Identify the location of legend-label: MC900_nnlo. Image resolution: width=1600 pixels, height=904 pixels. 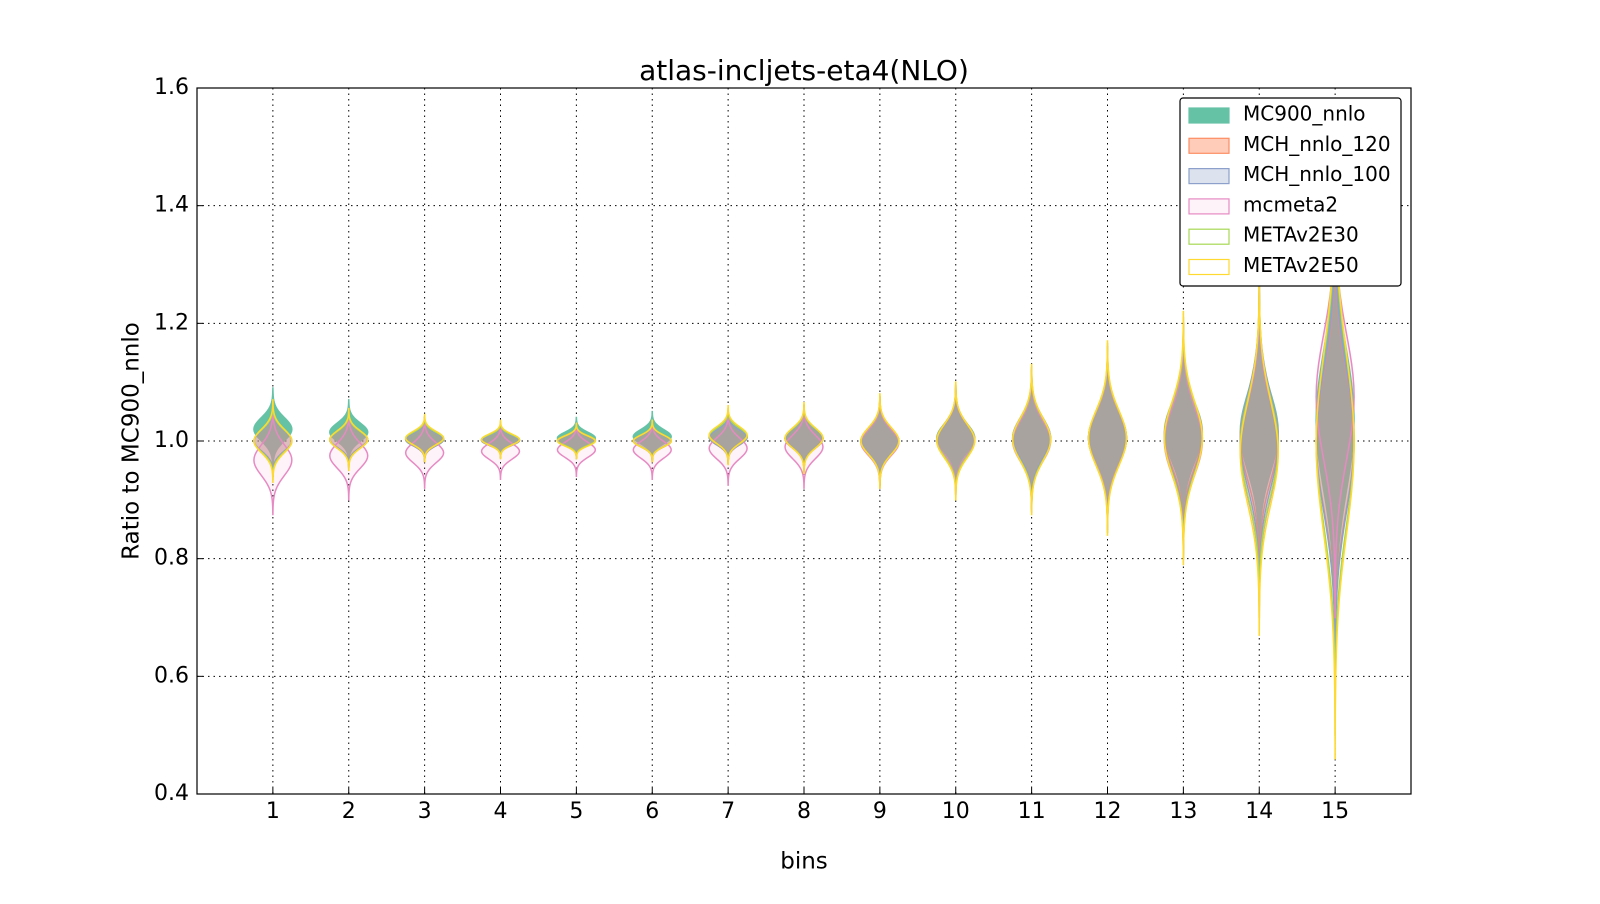
(1304, 114).